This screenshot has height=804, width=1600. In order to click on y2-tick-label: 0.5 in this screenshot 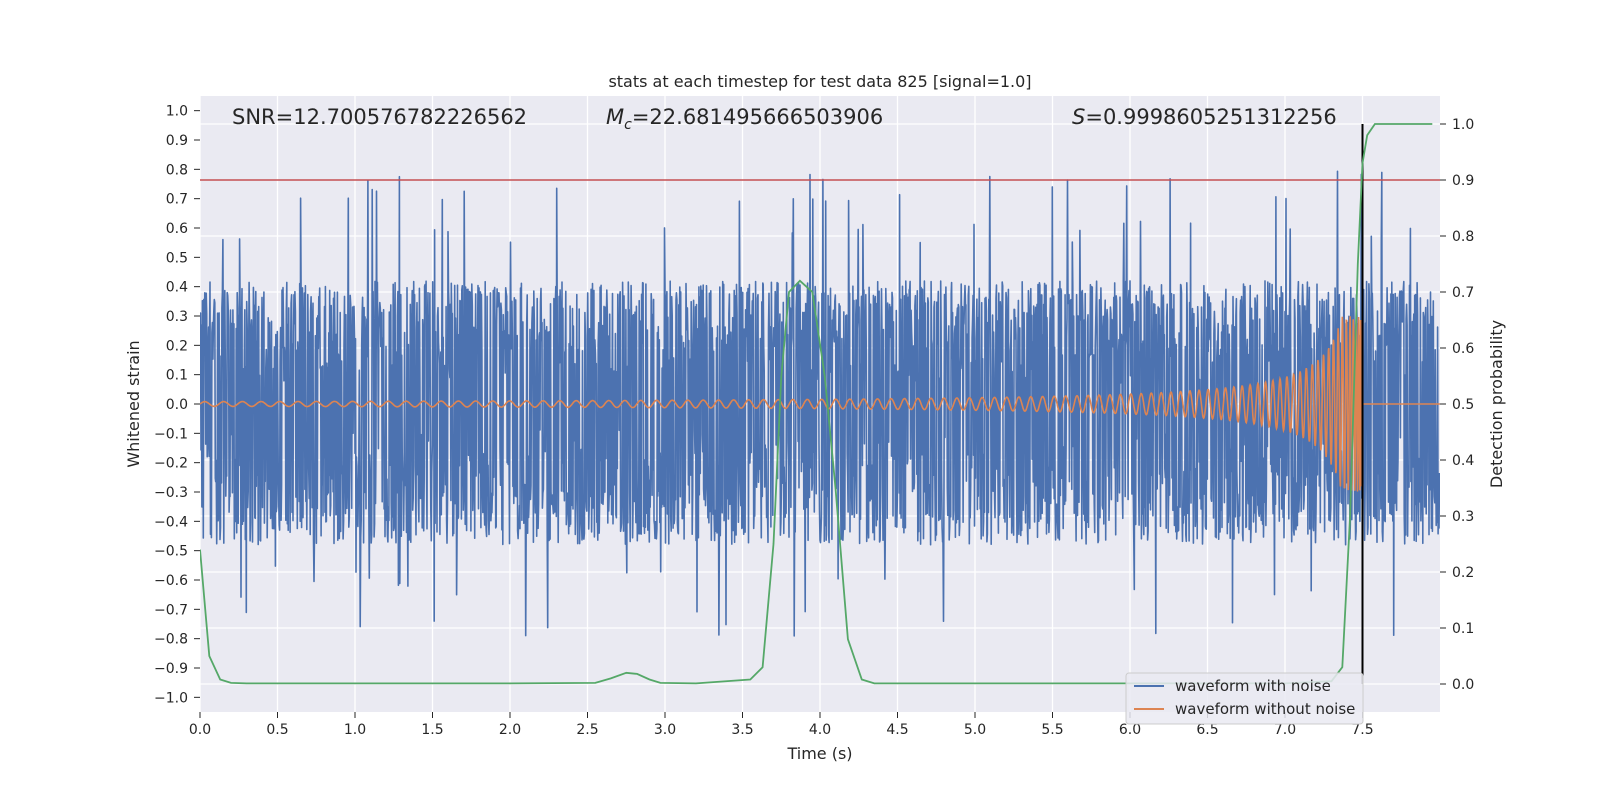, I will do `click(1463, 405)`.